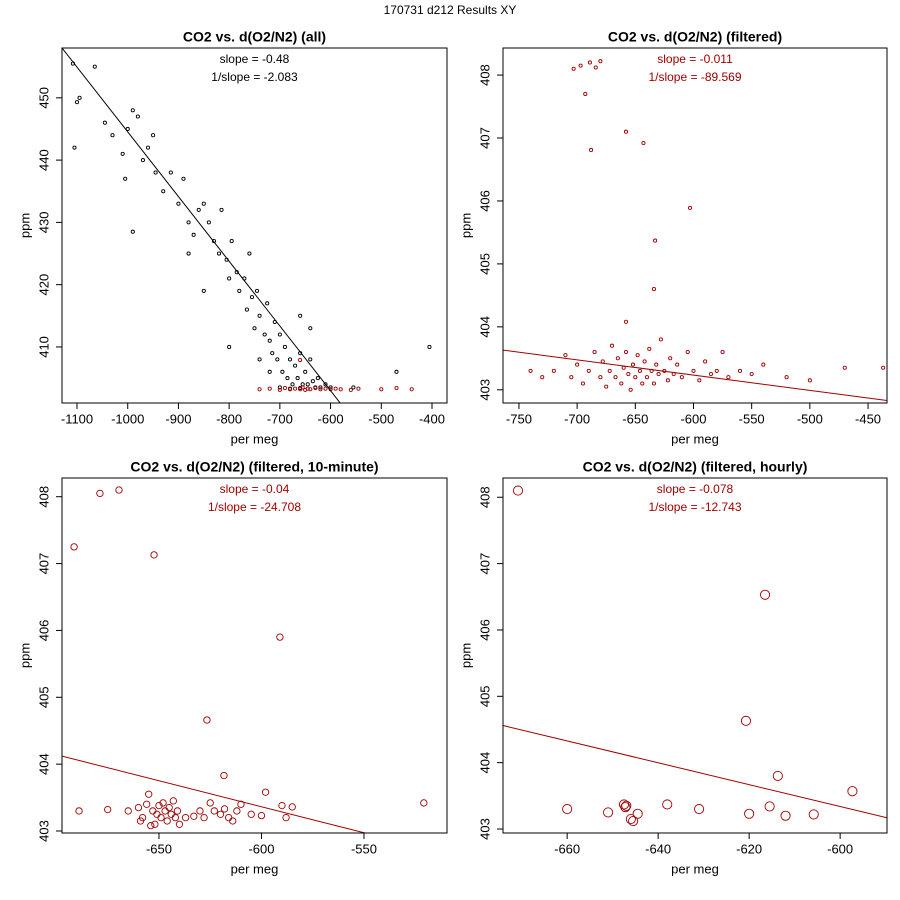 The width and height of the screenshot is (900, 900). Describe the element at coordinates (868, 418) in the screenshot. I see `x-tick-label: -450` at that location.